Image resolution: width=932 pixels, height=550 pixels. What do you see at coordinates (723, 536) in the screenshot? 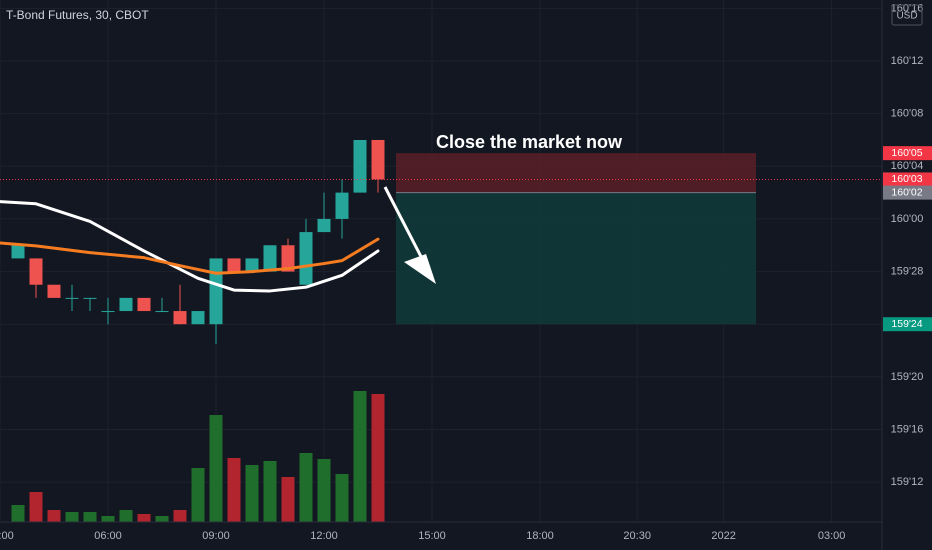
I see `x-tick-label: 2022` at bounding box center [723, 536].